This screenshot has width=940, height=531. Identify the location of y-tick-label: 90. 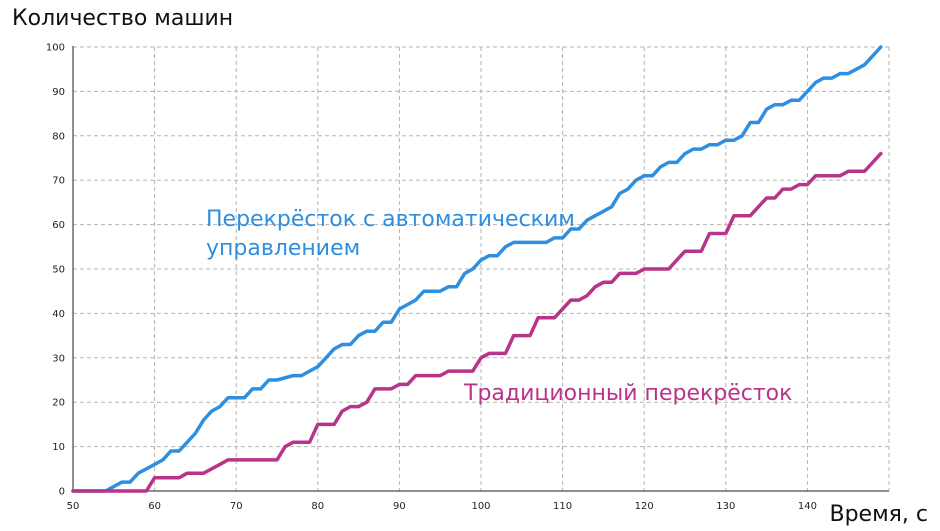
(58, 92).